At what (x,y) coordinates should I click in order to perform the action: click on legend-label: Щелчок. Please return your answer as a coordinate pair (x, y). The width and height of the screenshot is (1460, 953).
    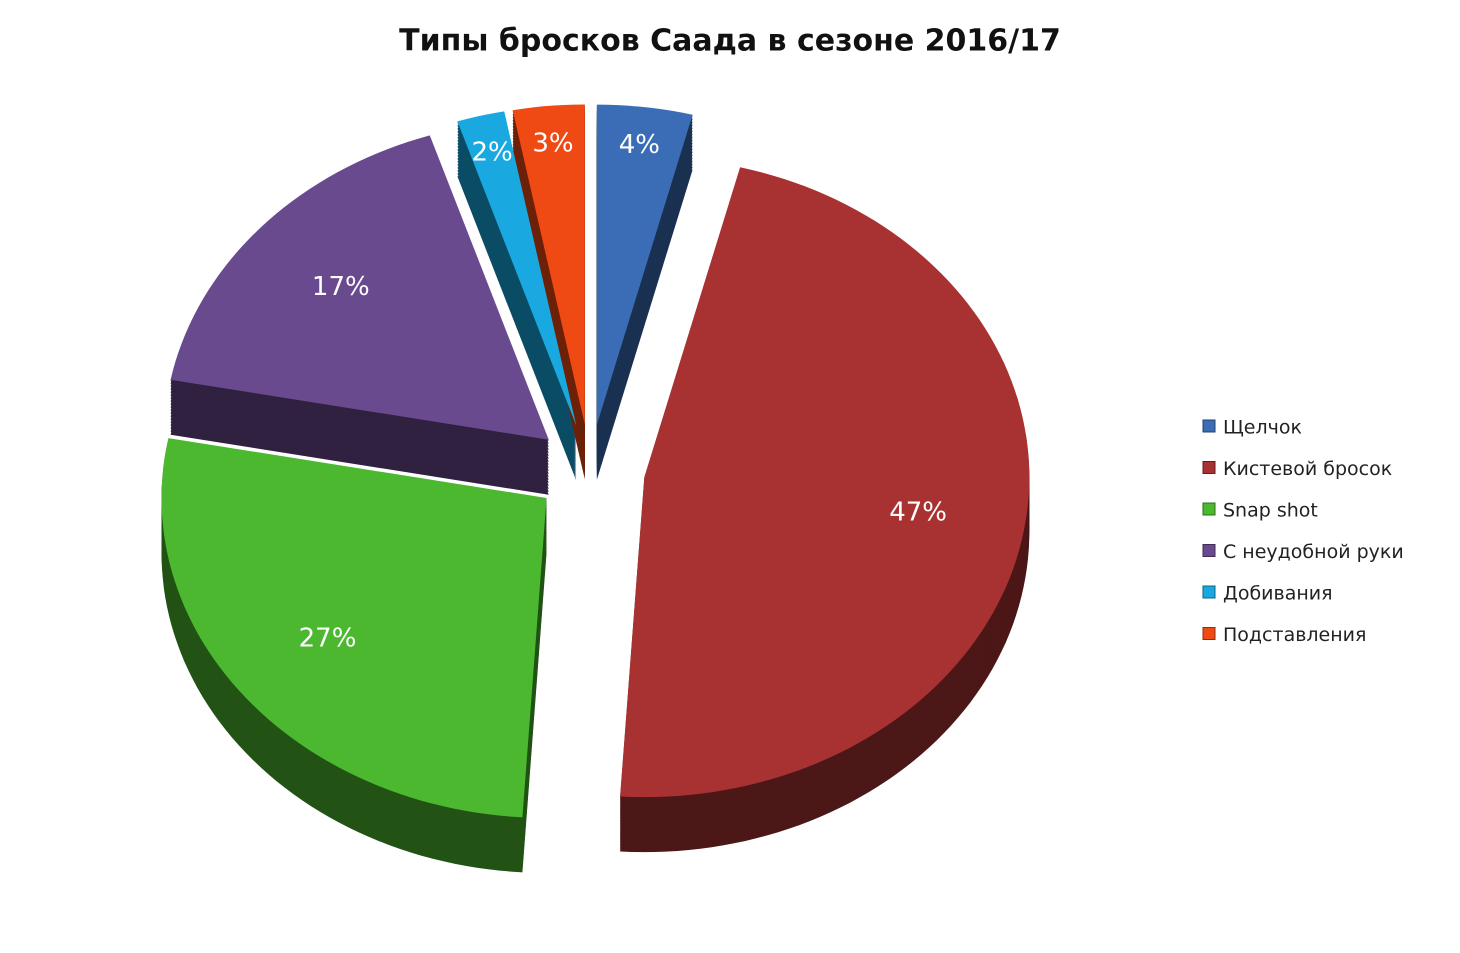
    Looking at the image, I should click on (1262, 428).